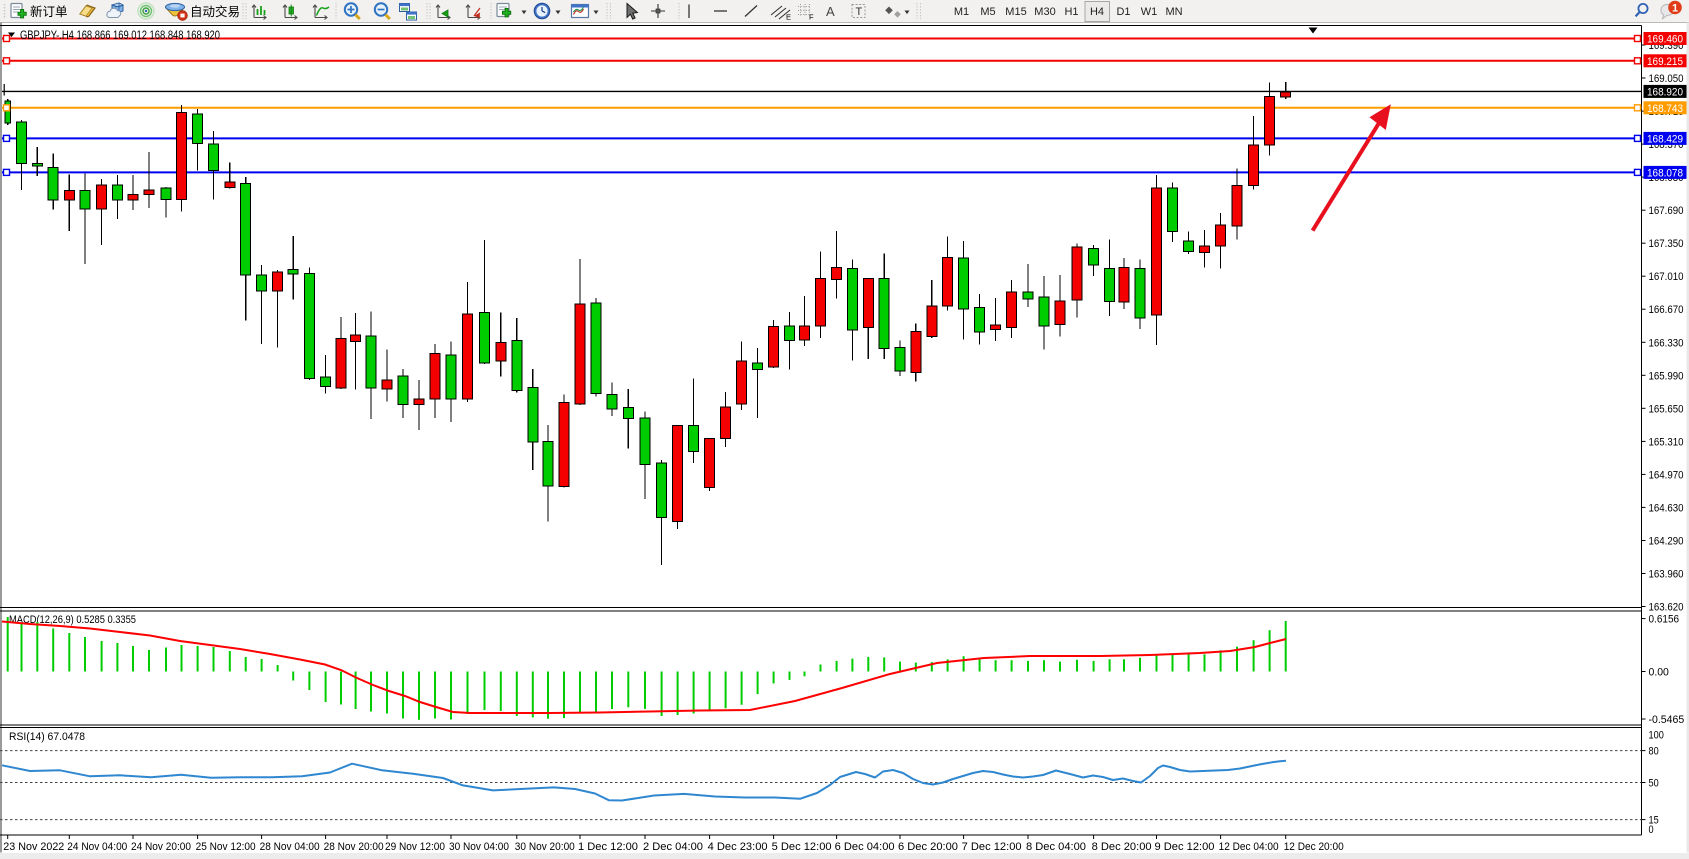 The image size is (1689, 859). Describe the element at coordinates (1665, 92) in the screenshot. I see `svg-text: 168.920` at that location.